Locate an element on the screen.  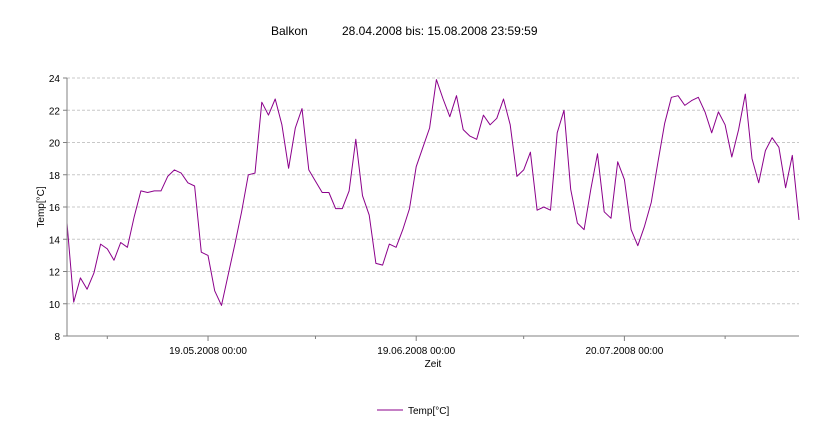
y-tick-label: 16 is located at coordinates (55, 208).